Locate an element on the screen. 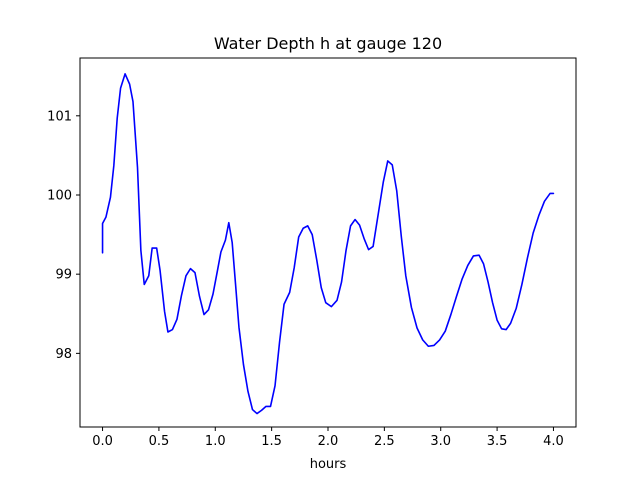  x-tick-label: 0.0 is located at coordinates (102, 441).